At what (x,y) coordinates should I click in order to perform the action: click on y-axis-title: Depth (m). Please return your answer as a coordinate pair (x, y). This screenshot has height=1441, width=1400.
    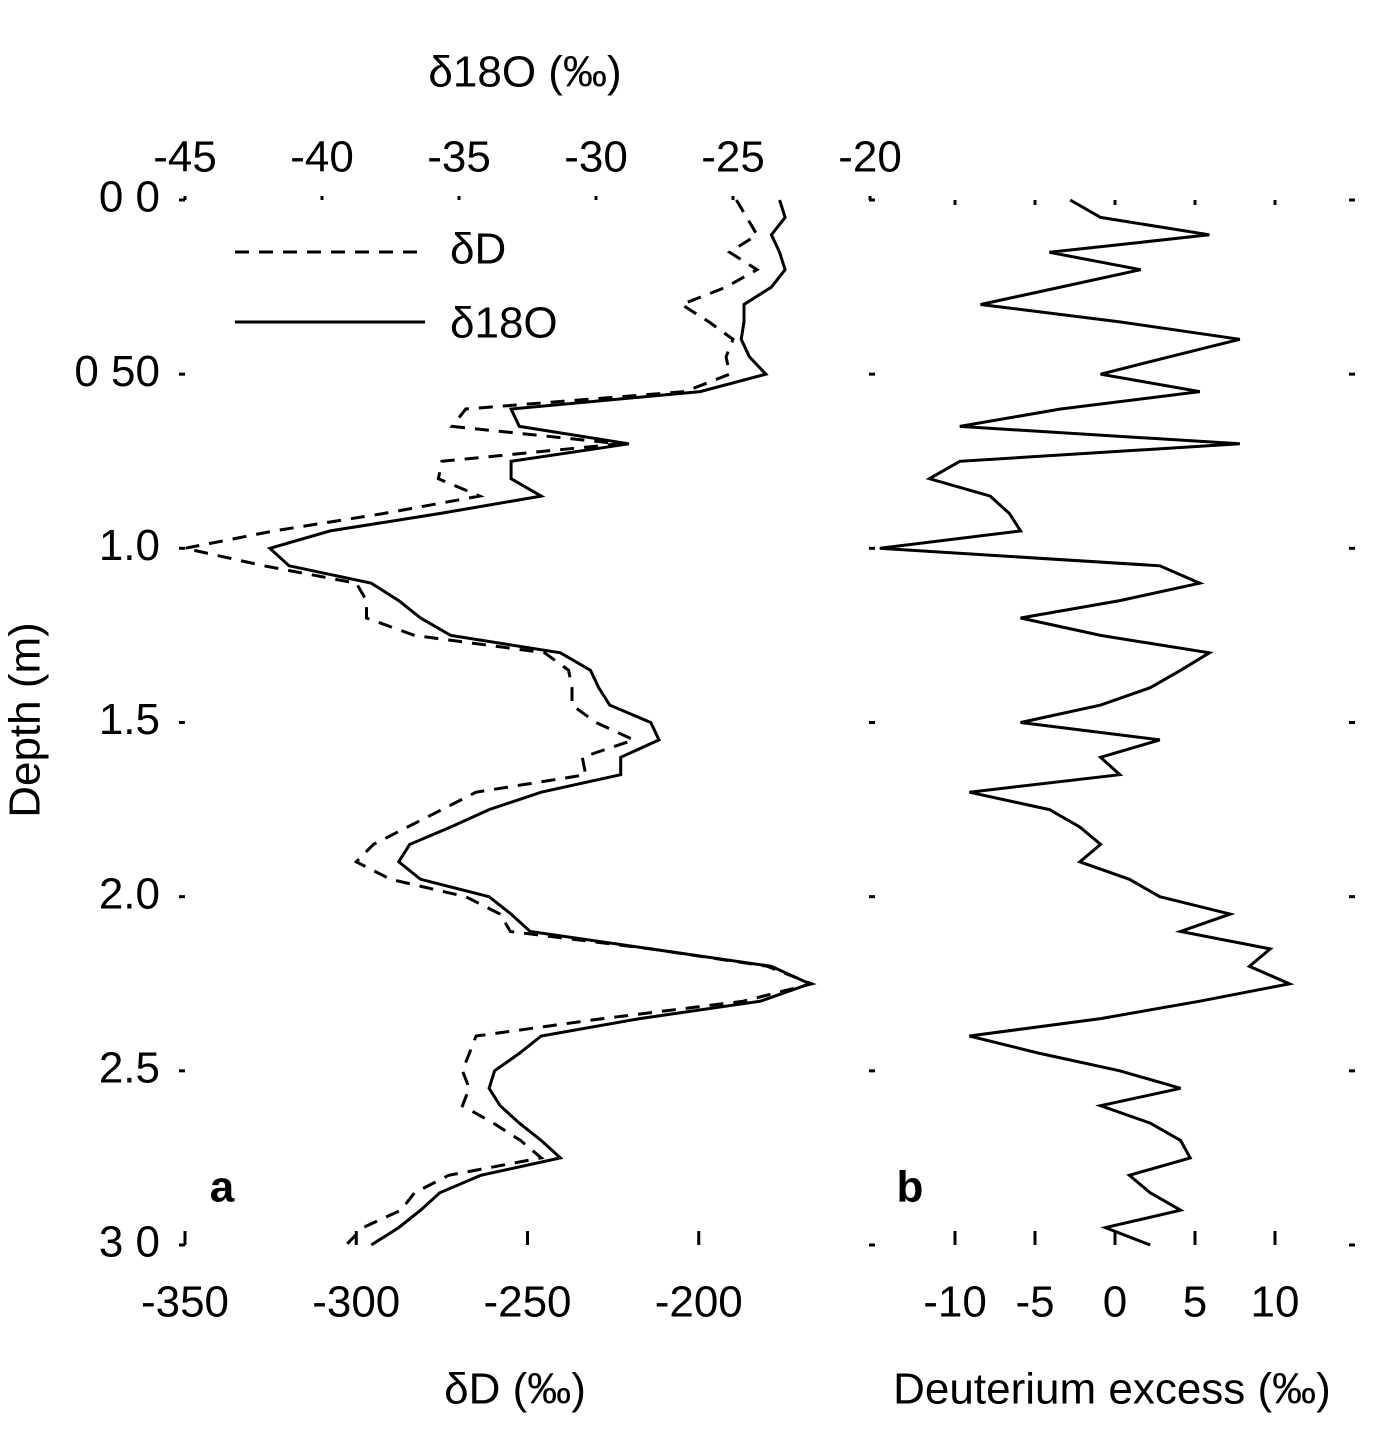
    Looking at the image, I should click on (25, 720).